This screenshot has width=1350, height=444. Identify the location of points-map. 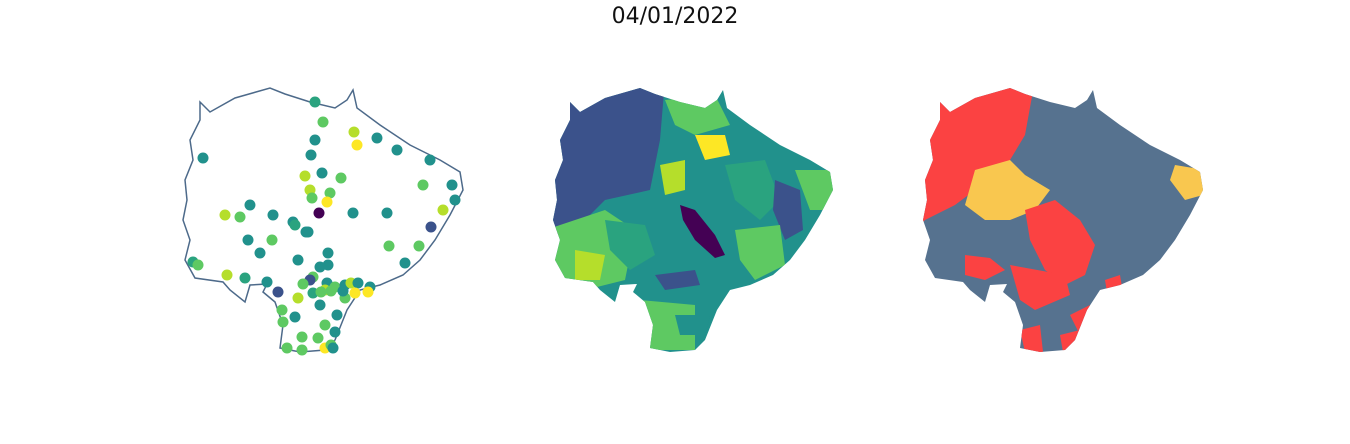
(323, 221).